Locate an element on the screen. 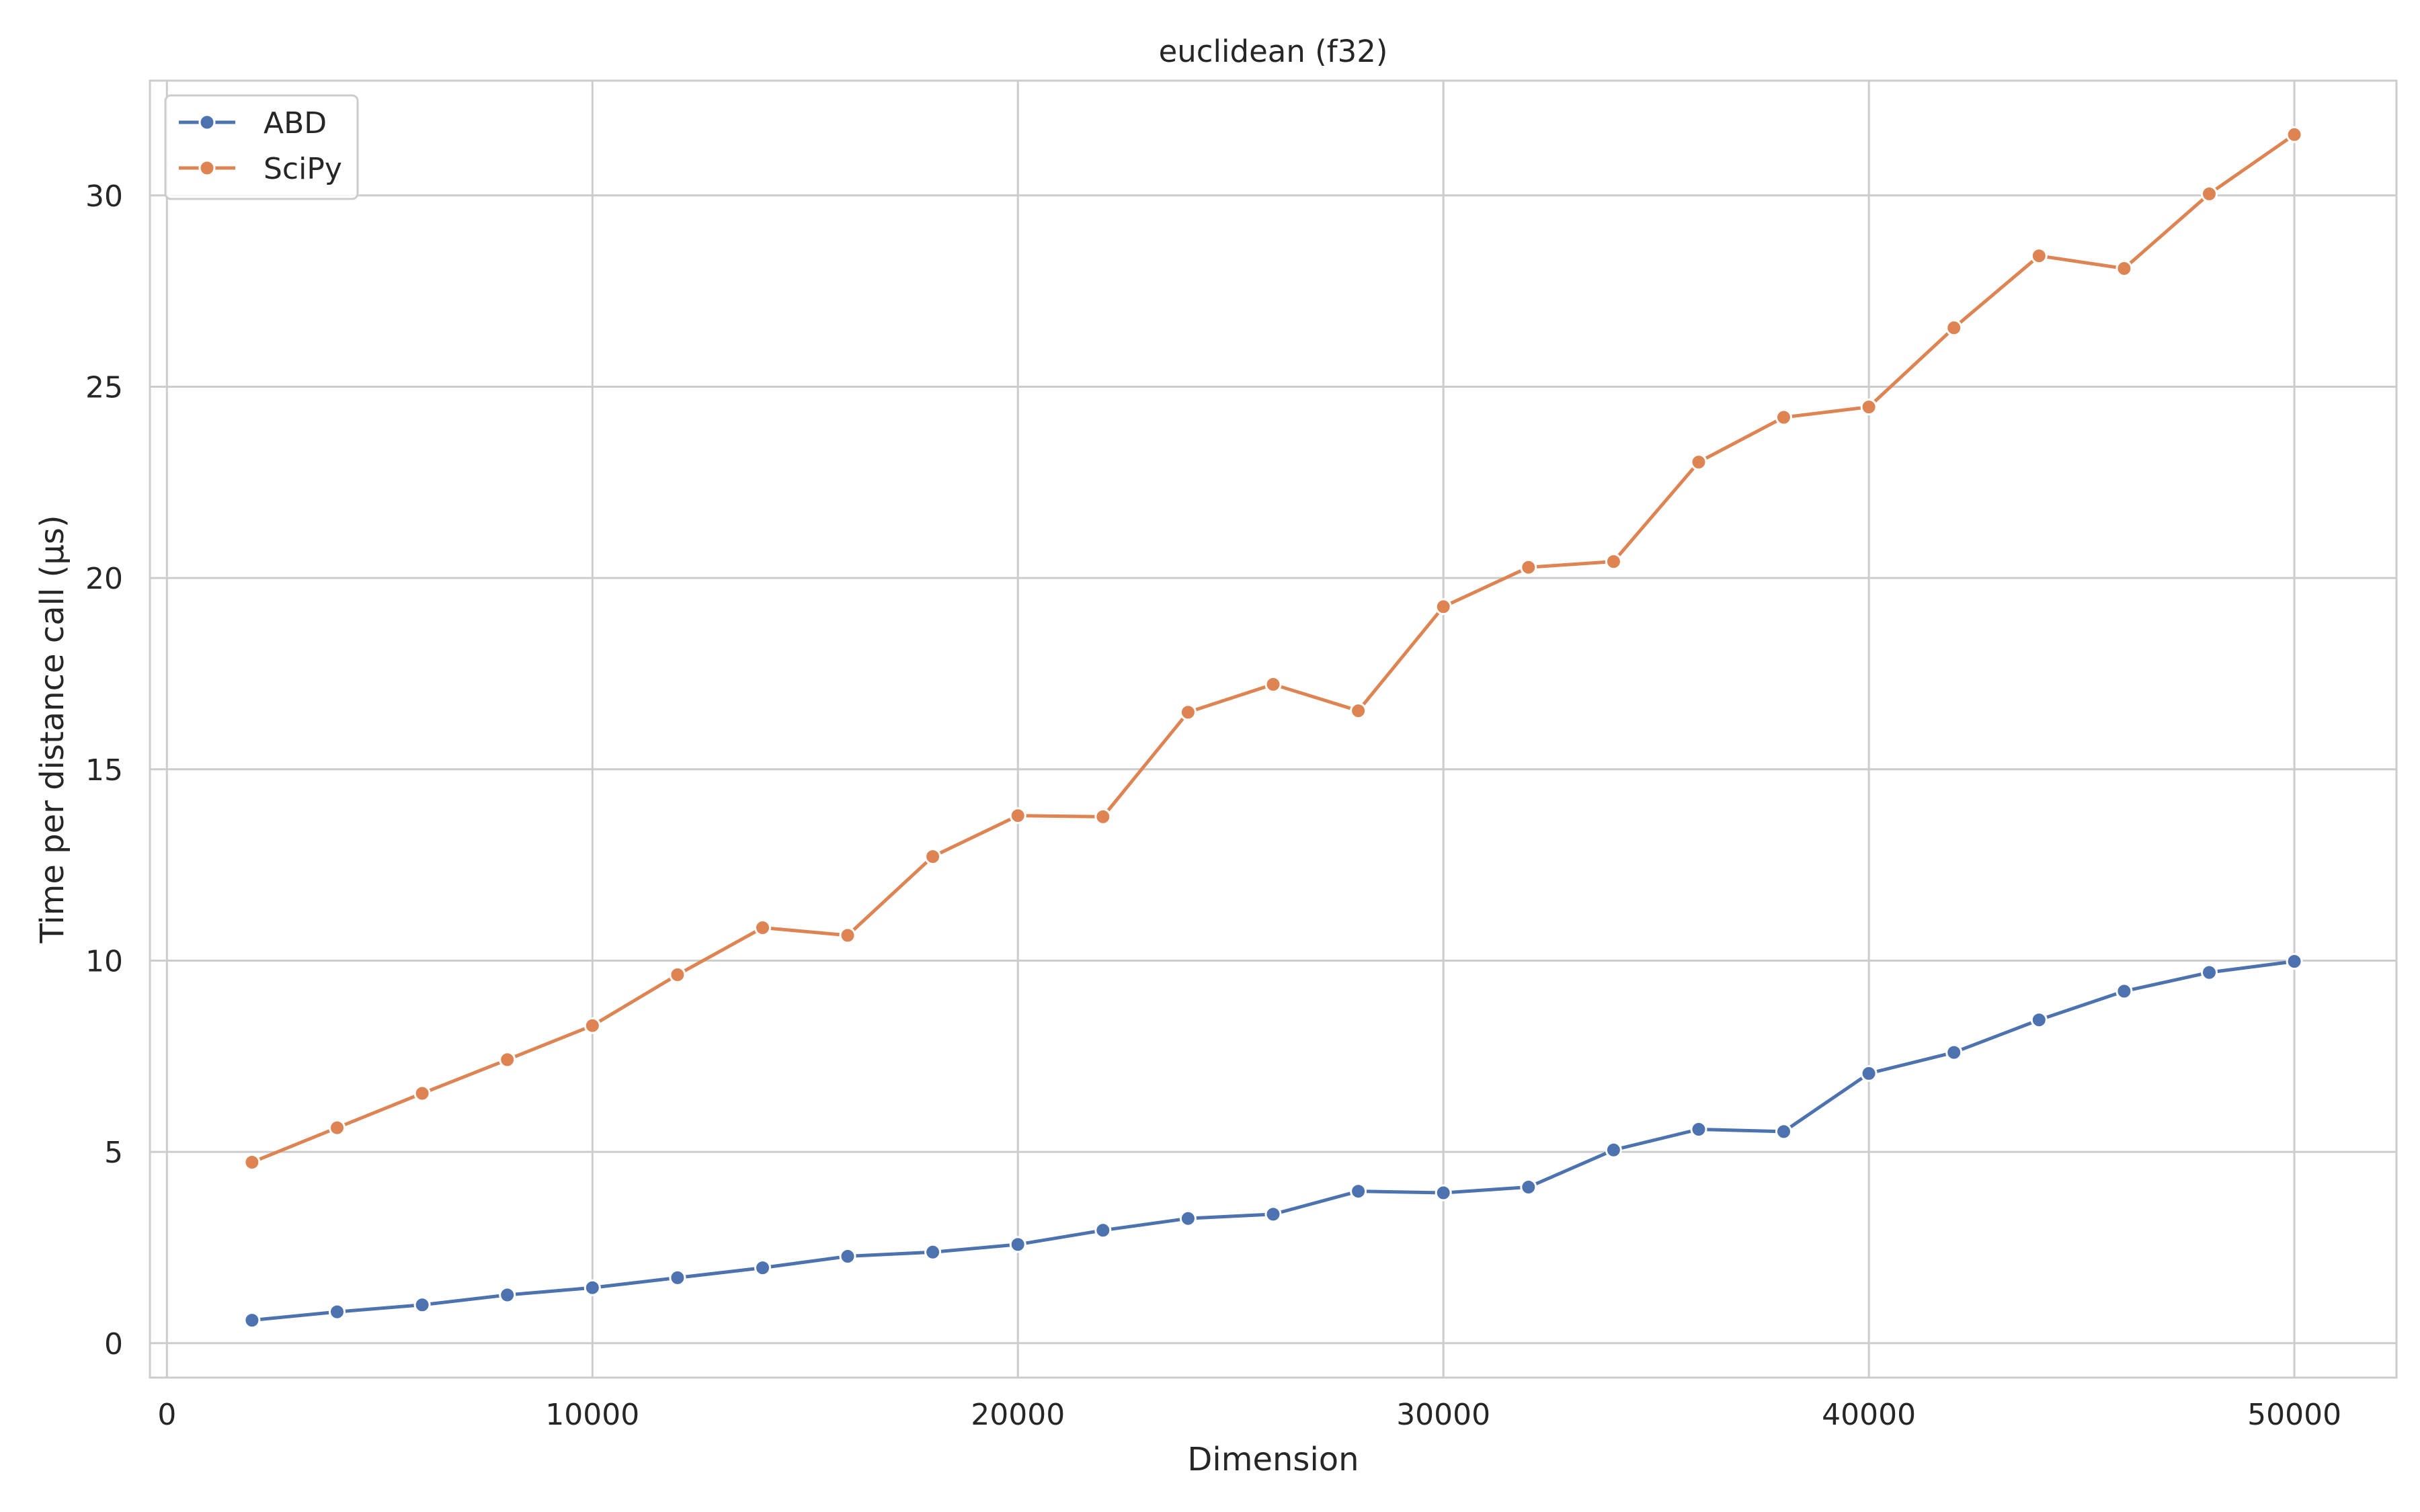  x-tick-label: 30000 is located at coordinates (1443, 1415).